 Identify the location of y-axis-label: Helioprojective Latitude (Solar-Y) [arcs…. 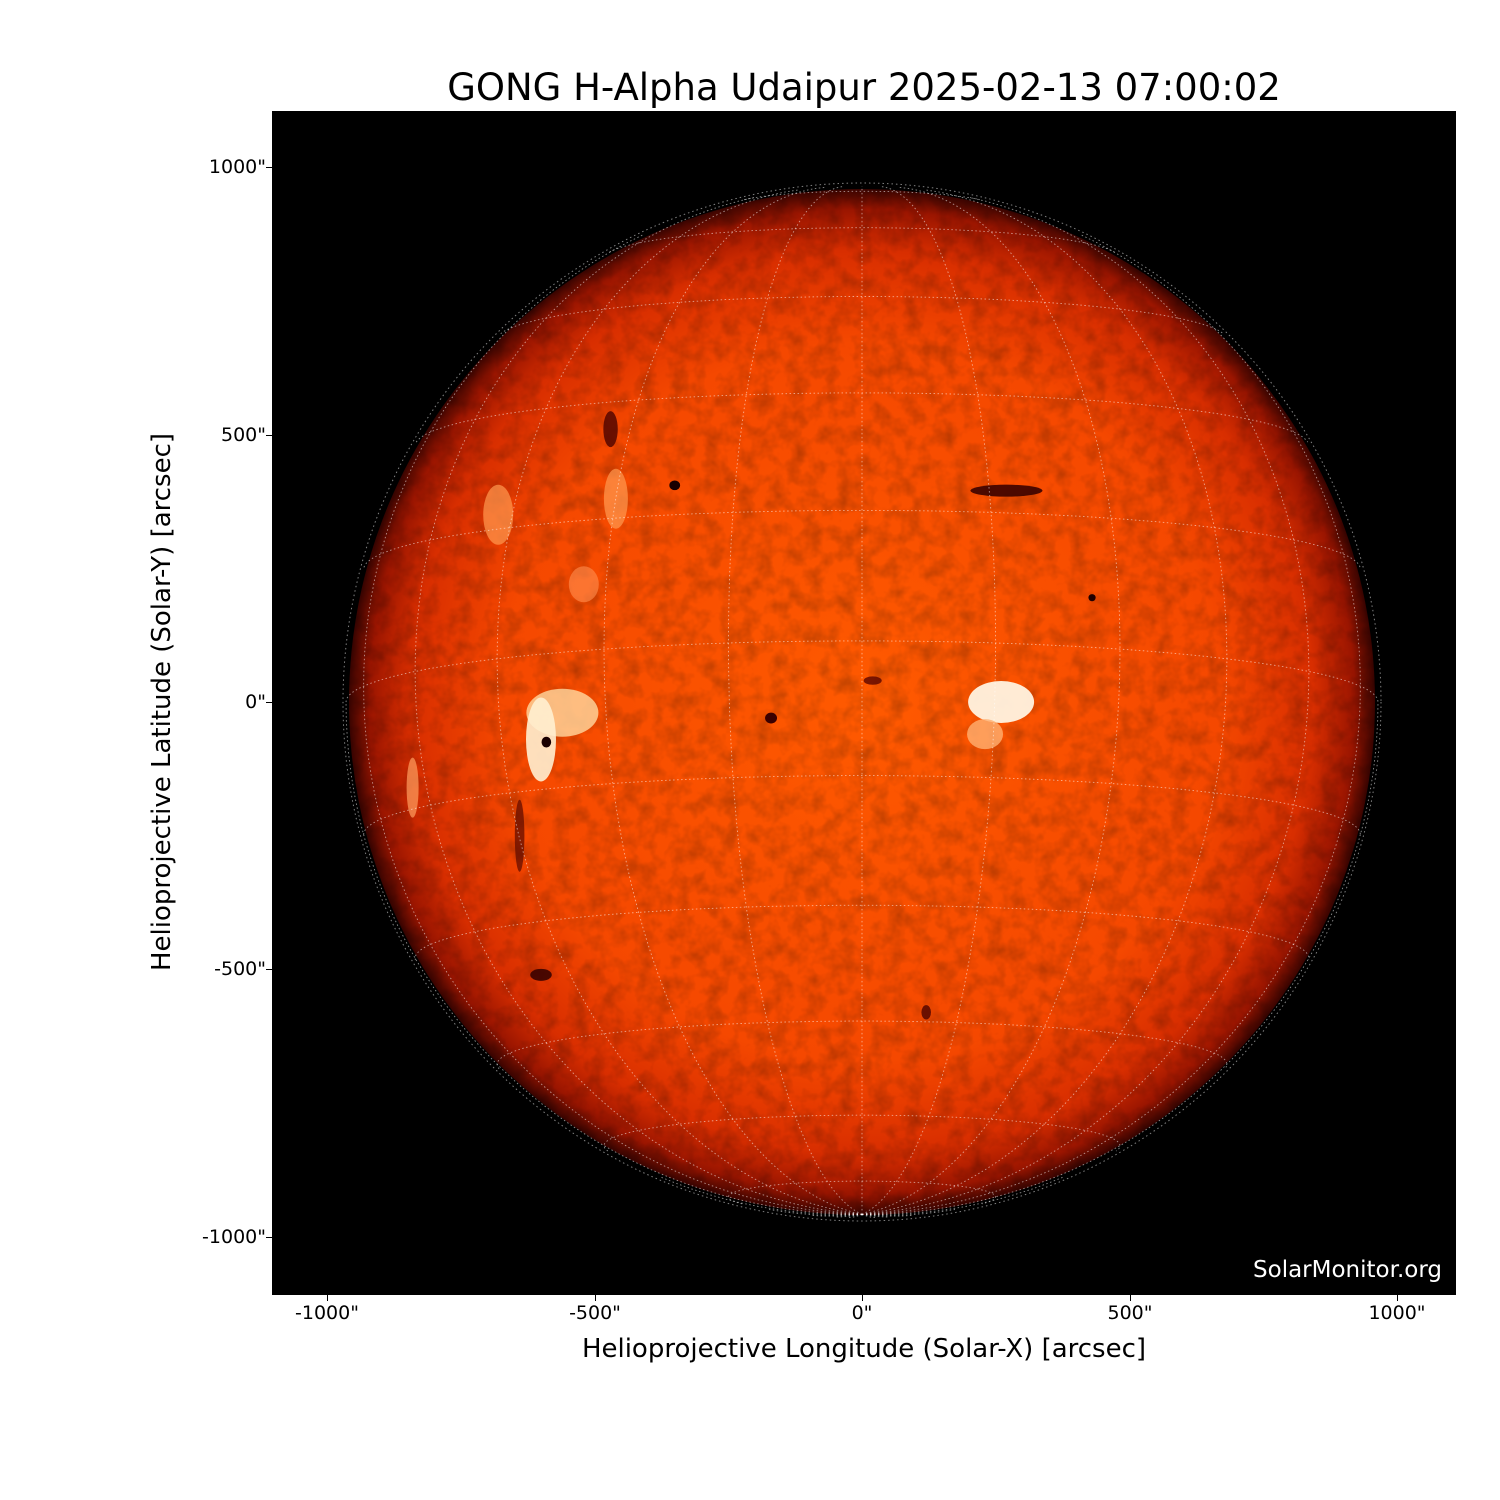
(162, 702).